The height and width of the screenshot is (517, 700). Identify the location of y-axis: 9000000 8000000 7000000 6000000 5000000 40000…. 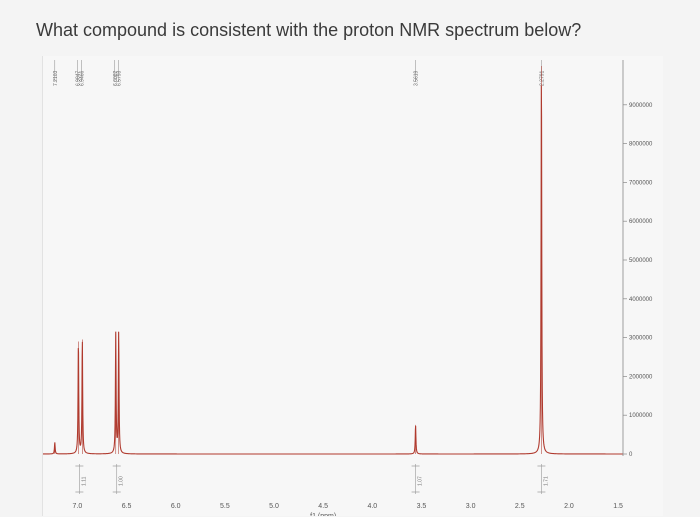
(637, 259).